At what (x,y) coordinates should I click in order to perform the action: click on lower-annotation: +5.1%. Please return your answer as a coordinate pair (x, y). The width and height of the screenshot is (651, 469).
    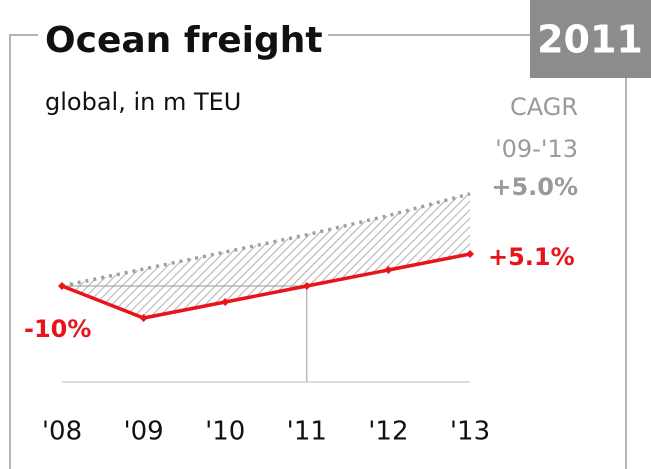
    Looking at the image, I should click on (531, 257).